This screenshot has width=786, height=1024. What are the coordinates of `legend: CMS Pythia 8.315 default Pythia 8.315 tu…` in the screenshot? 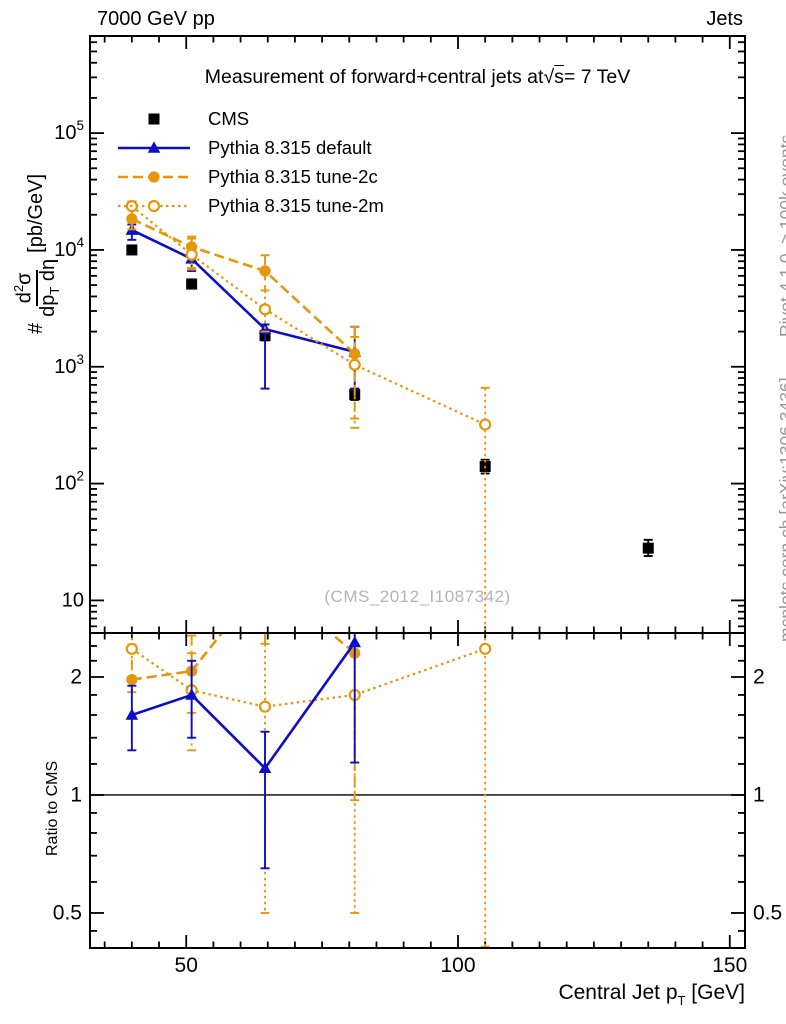 It's located at (250, 162).